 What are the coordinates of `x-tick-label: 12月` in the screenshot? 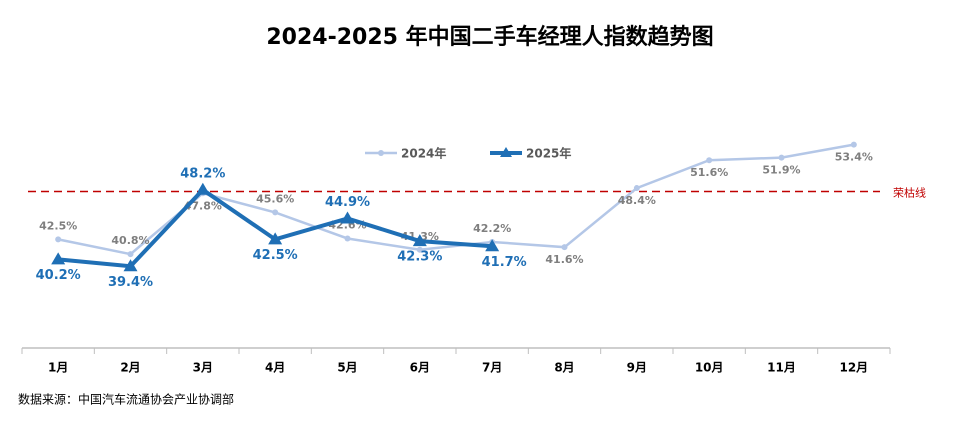 It's located at (853, 368).